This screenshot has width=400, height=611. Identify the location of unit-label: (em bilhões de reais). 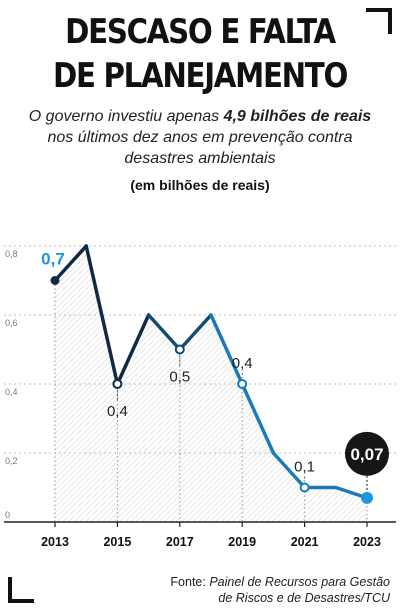
(200, 185).